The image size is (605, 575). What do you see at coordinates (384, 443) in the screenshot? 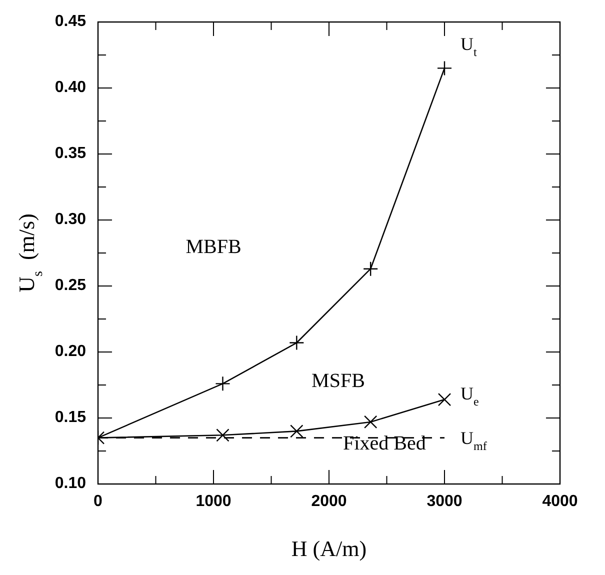
I see `annotation: Fixed Bed` at bounding box center [384, 443].